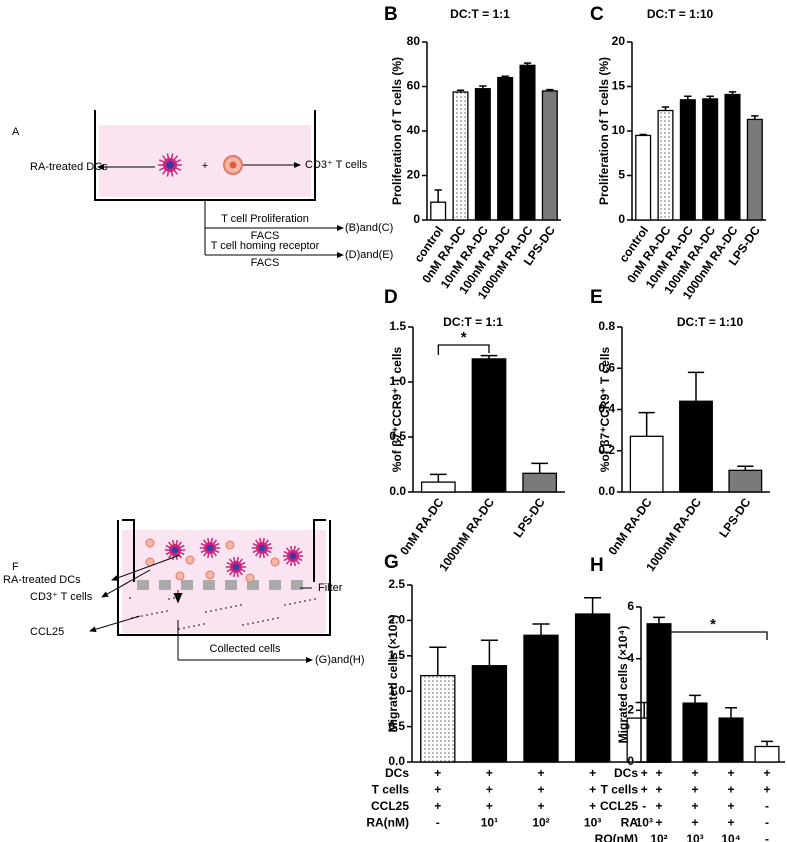  Describe the element at coordinates (626, 773) in the screenshot. I see `condition-label: DCs` at that location.